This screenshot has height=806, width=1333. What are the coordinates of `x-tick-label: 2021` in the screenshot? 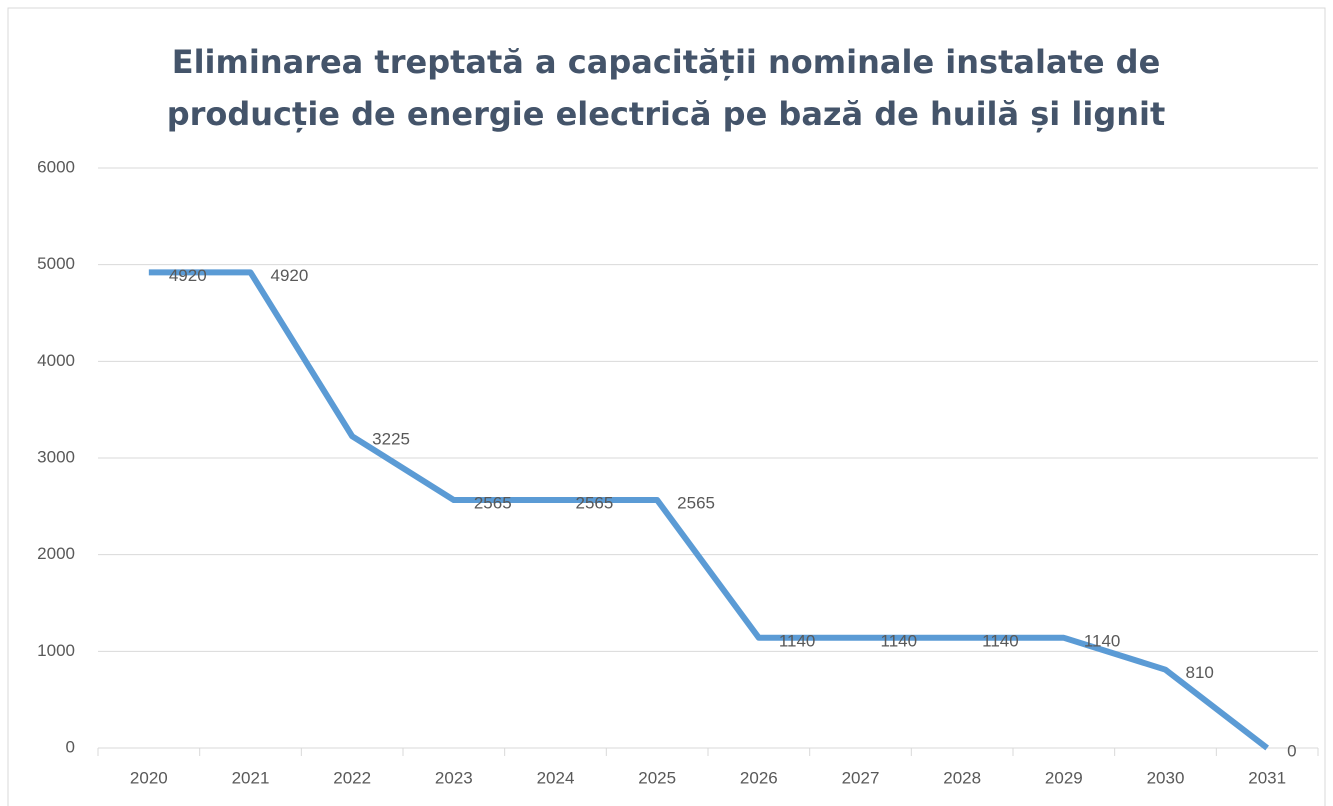 It's located at (251, 777).